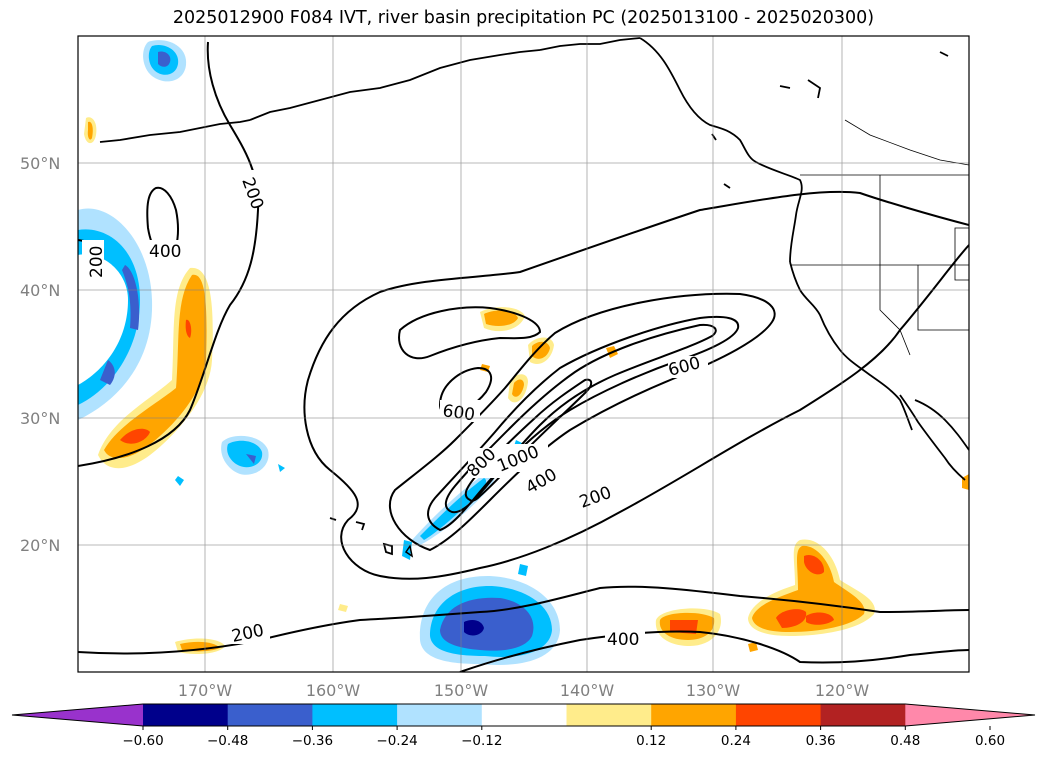  Describe the element at coordinates (142, 741) in the screenshot. I see `colorbar-tick-label: −0.60` at that location.